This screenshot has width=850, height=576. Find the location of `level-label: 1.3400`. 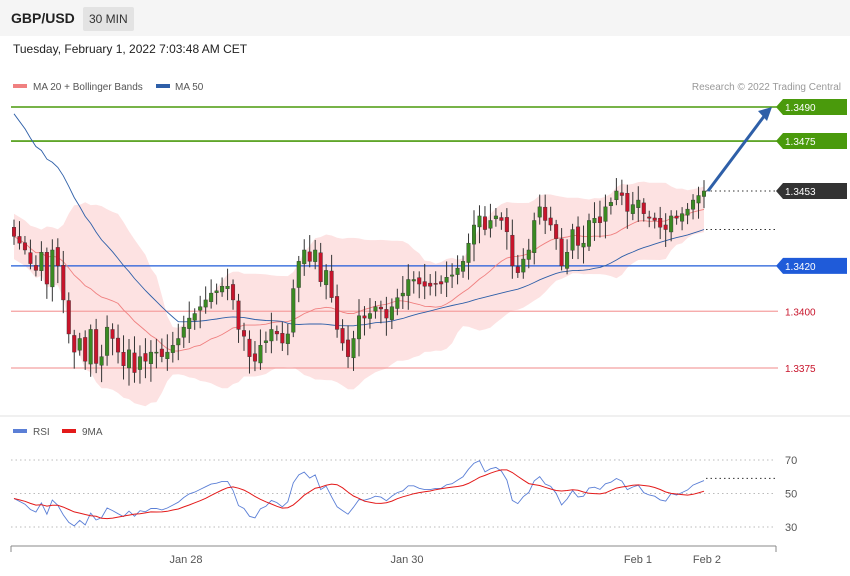

level-label: 1.3400 is located at coordinates (800, 312).